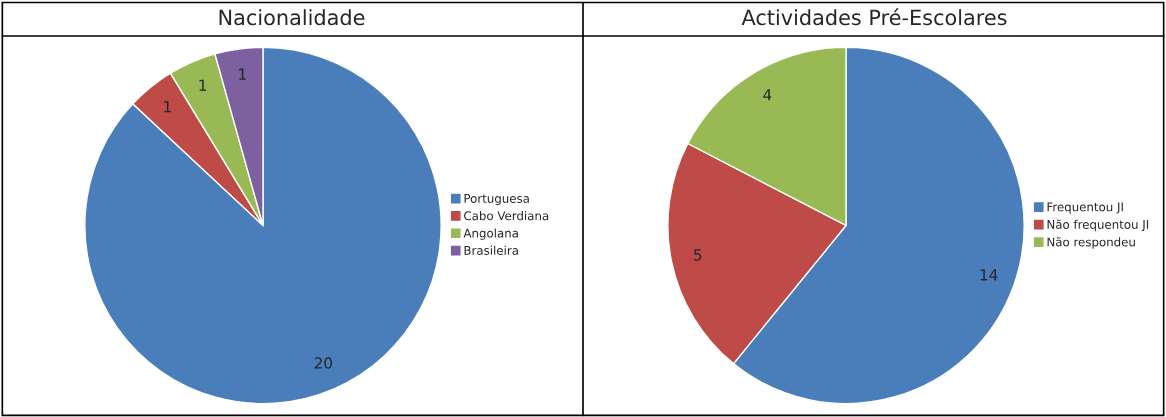 This screenshot has width=1166, height=417. I want to click on data-label: 20, so click(323, 363).